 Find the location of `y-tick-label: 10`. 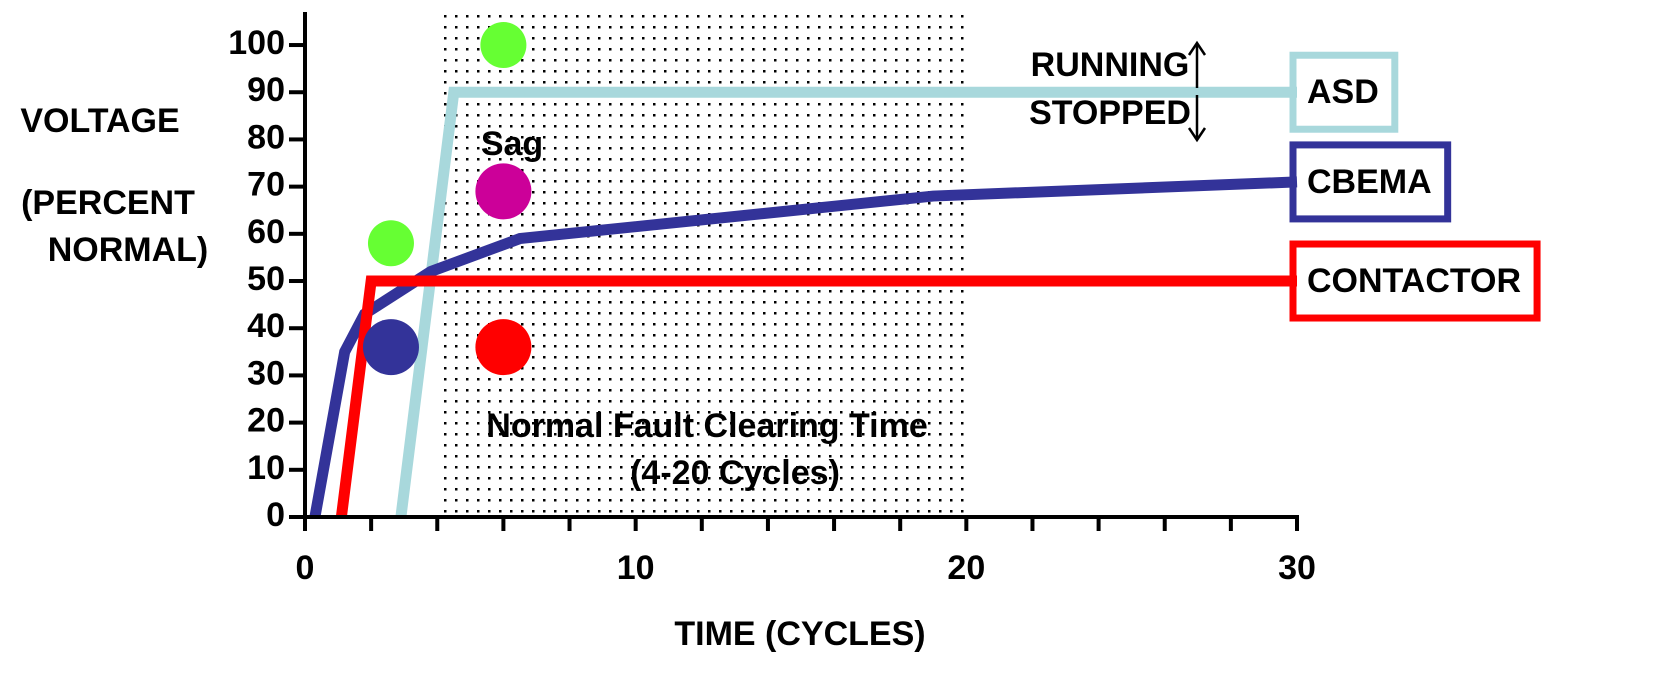

y-tick-label: 10 is located at coordinates (266, 468).